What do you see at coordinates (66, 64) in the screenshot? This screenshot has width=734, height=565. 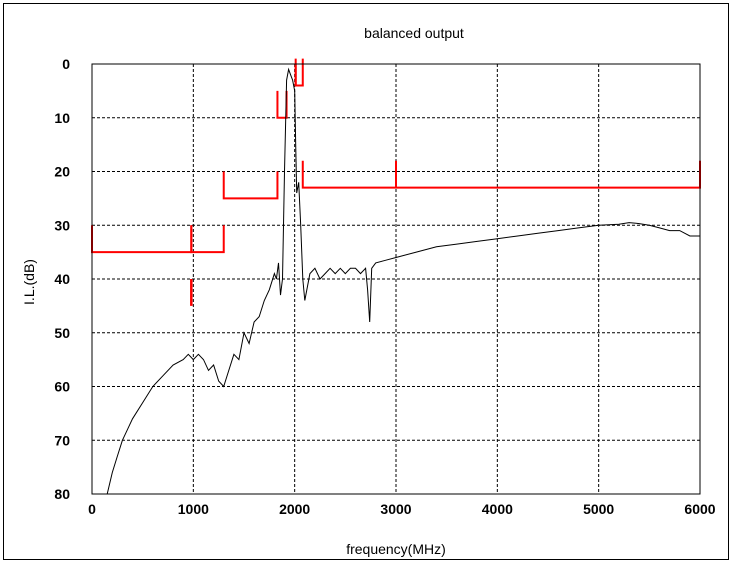 I see `y-tick-label: 0` at bounding box center [66, 64].